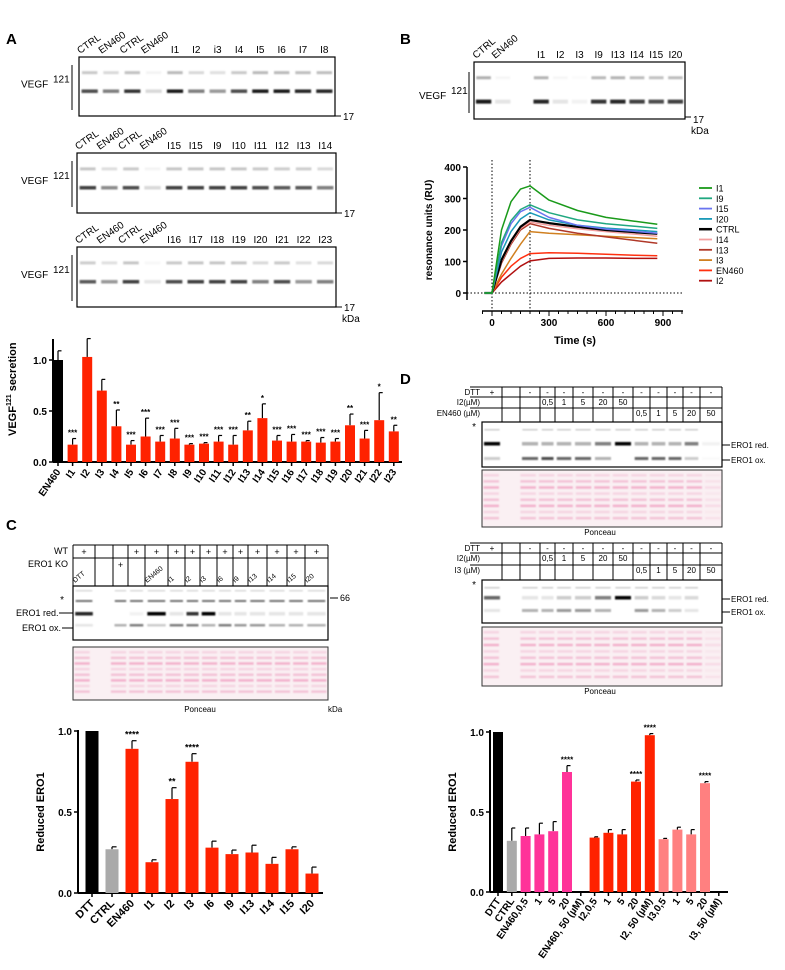  I want to click on x-tick-label: I9, so click(229, 905).